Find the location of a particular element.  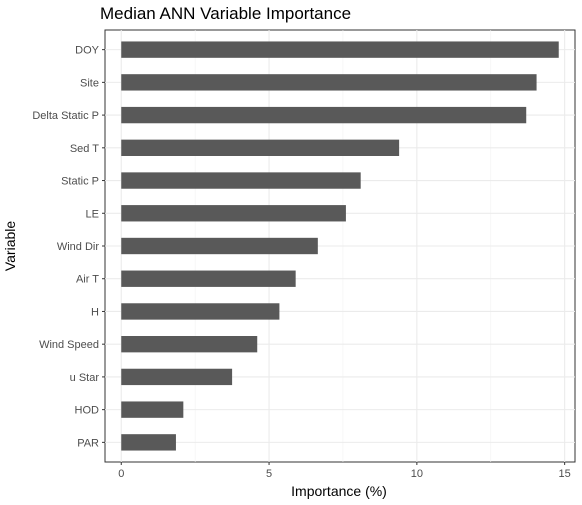

y-tick-label: Site is located at coordinates (89, 83).